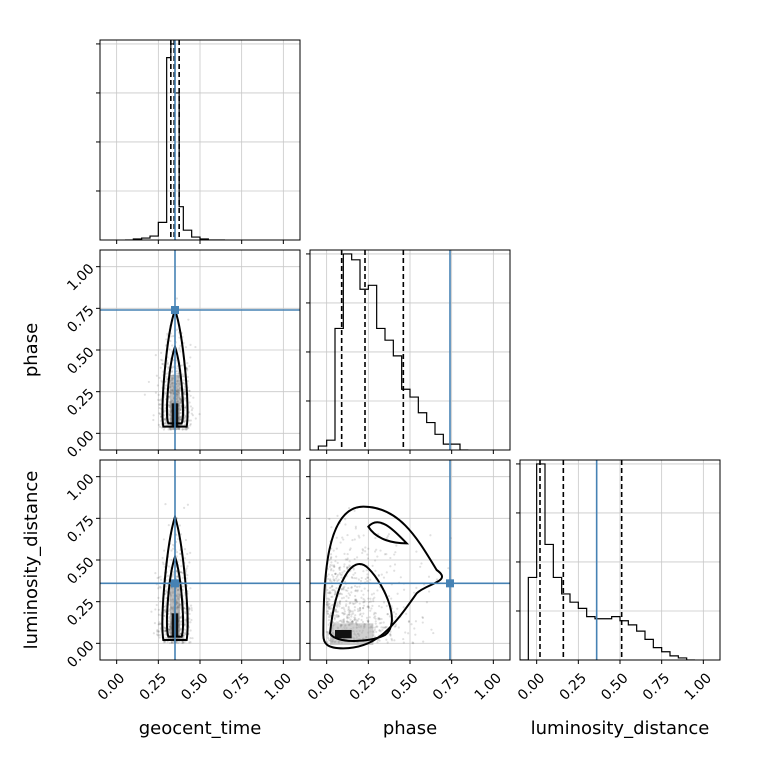  I want to click on x-tick-label: 0.50, so click(614, 686).